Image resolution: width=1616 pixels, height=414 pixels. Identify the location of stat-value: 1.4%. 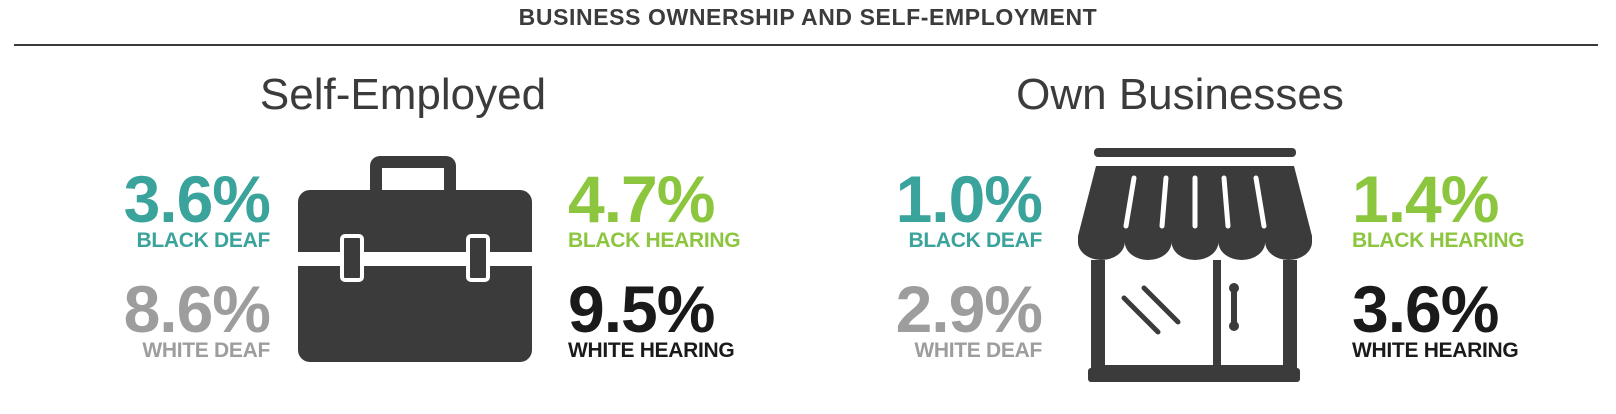
(1425, 199).